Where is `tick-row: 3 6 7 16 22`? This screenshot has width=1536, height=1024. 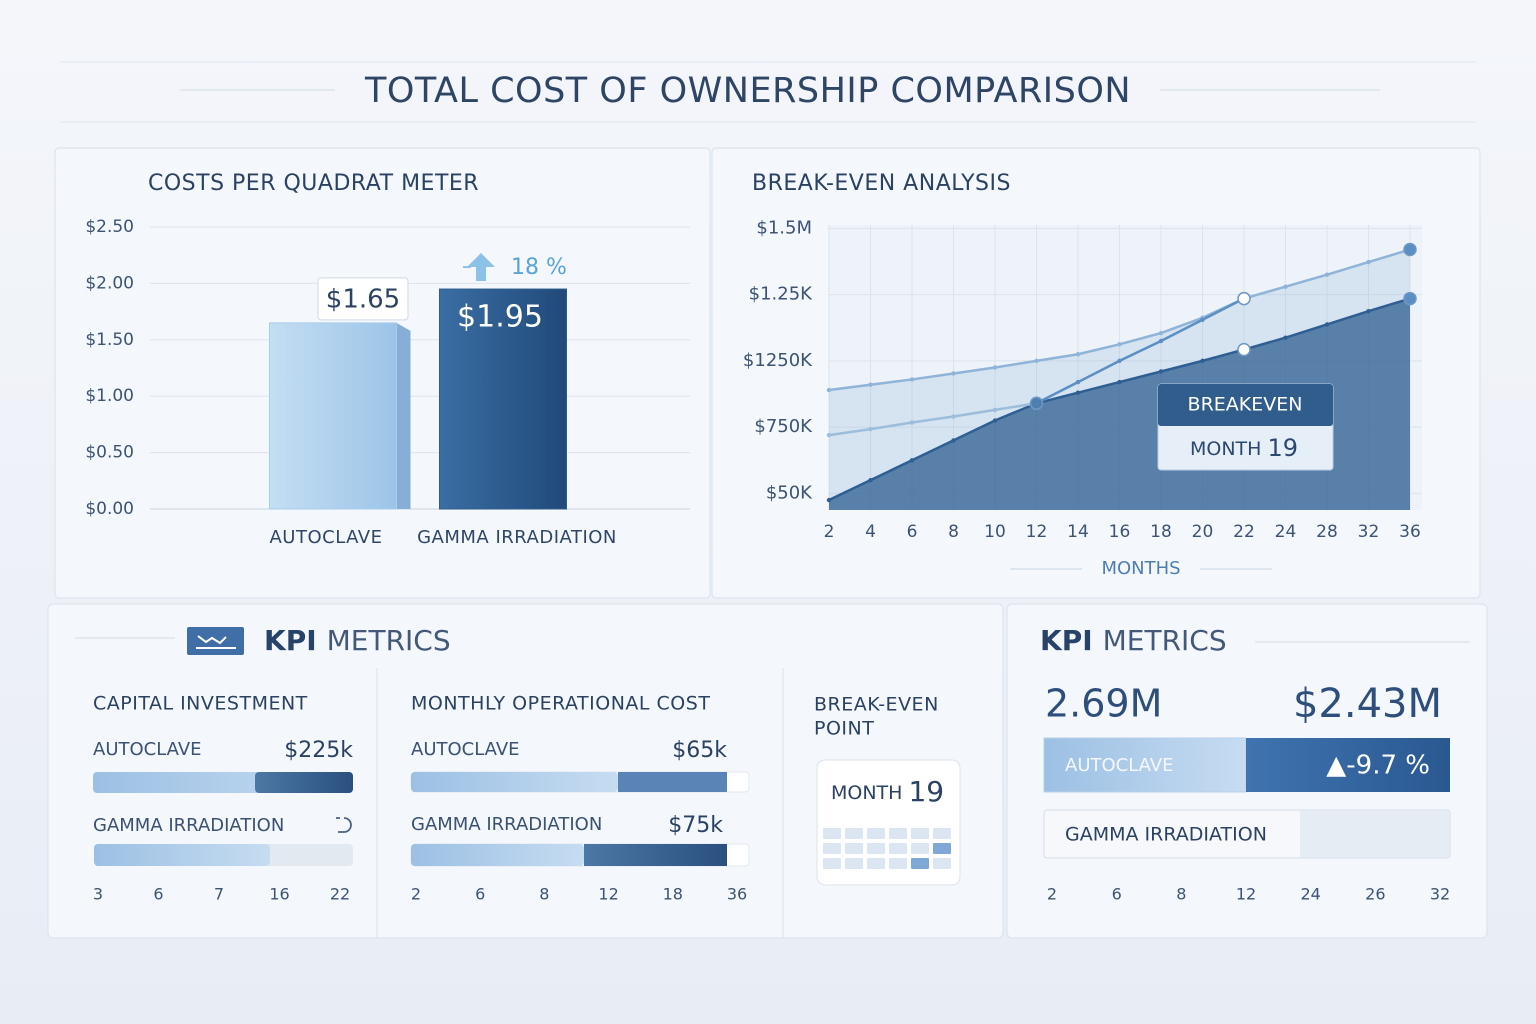 tick-row: 3 6 7 16 22 is located at coordinates (221, 894).